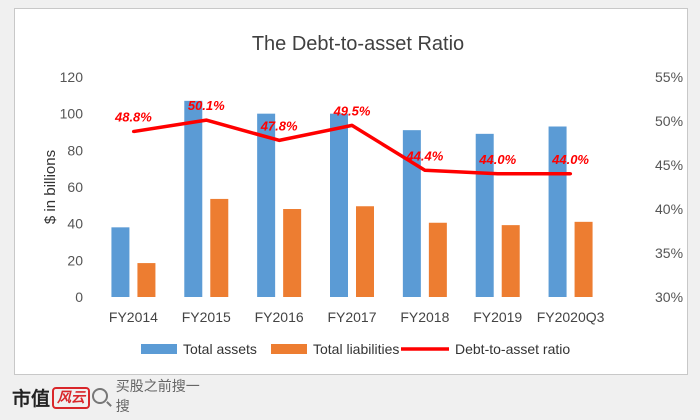 The height and width of the screenshot is (420, 700). I want to click on legend-label-total-liabilities: Total liabilities, so click(356, 349).